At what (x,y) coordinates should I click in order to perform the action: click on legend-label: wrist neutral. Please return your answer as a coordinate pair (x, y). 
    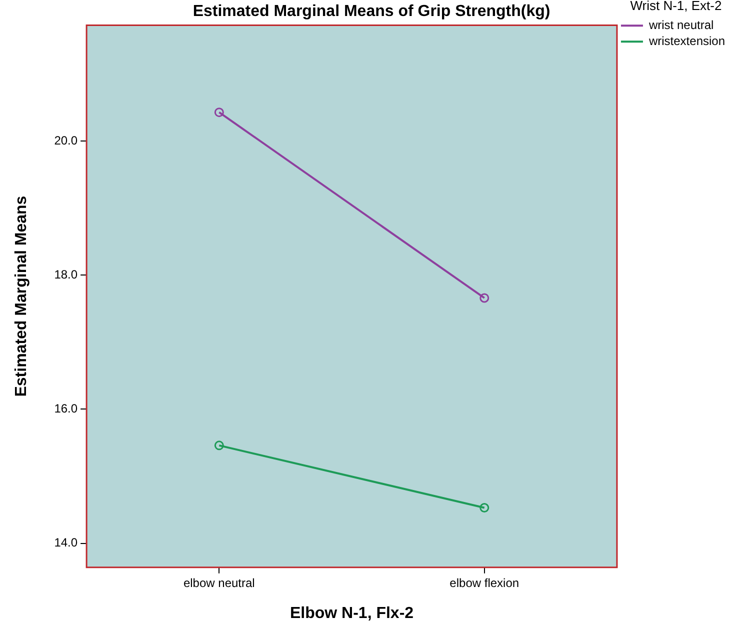
    Looking at the image, I should click on (681, 25).